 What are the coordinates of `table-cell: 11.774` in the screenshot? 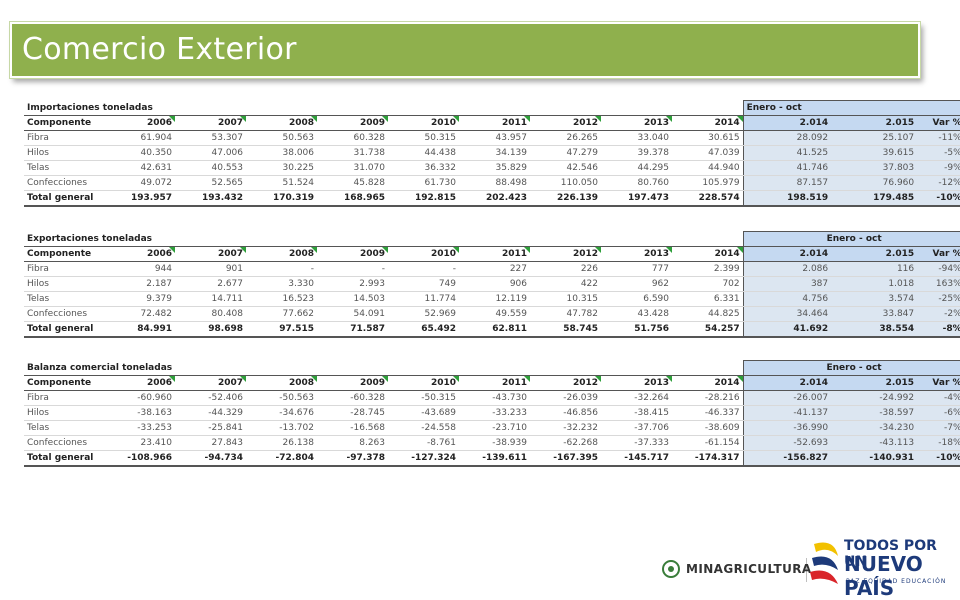 It's located at (423, 299).